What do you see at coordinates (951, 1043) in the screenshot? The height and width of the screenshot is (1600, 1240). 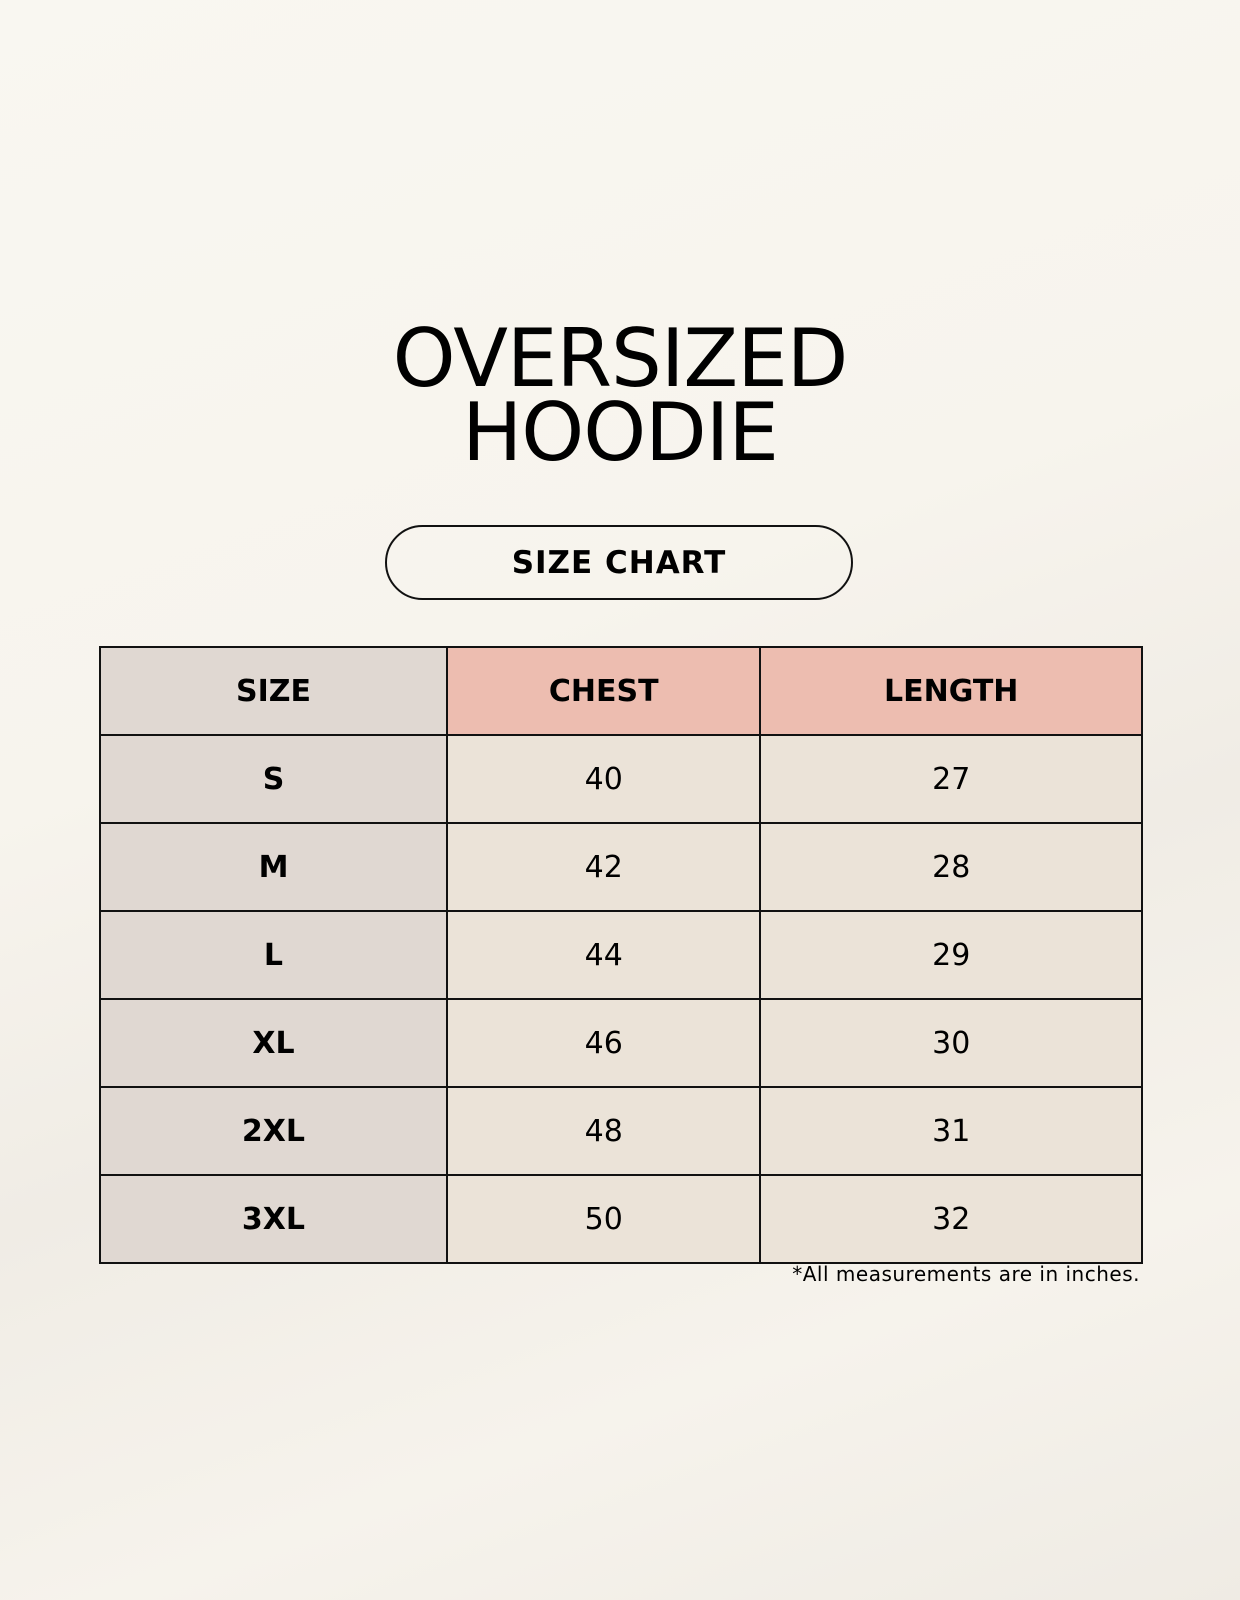 I see `cell-length: 30` at bounding box center [951, 1043].